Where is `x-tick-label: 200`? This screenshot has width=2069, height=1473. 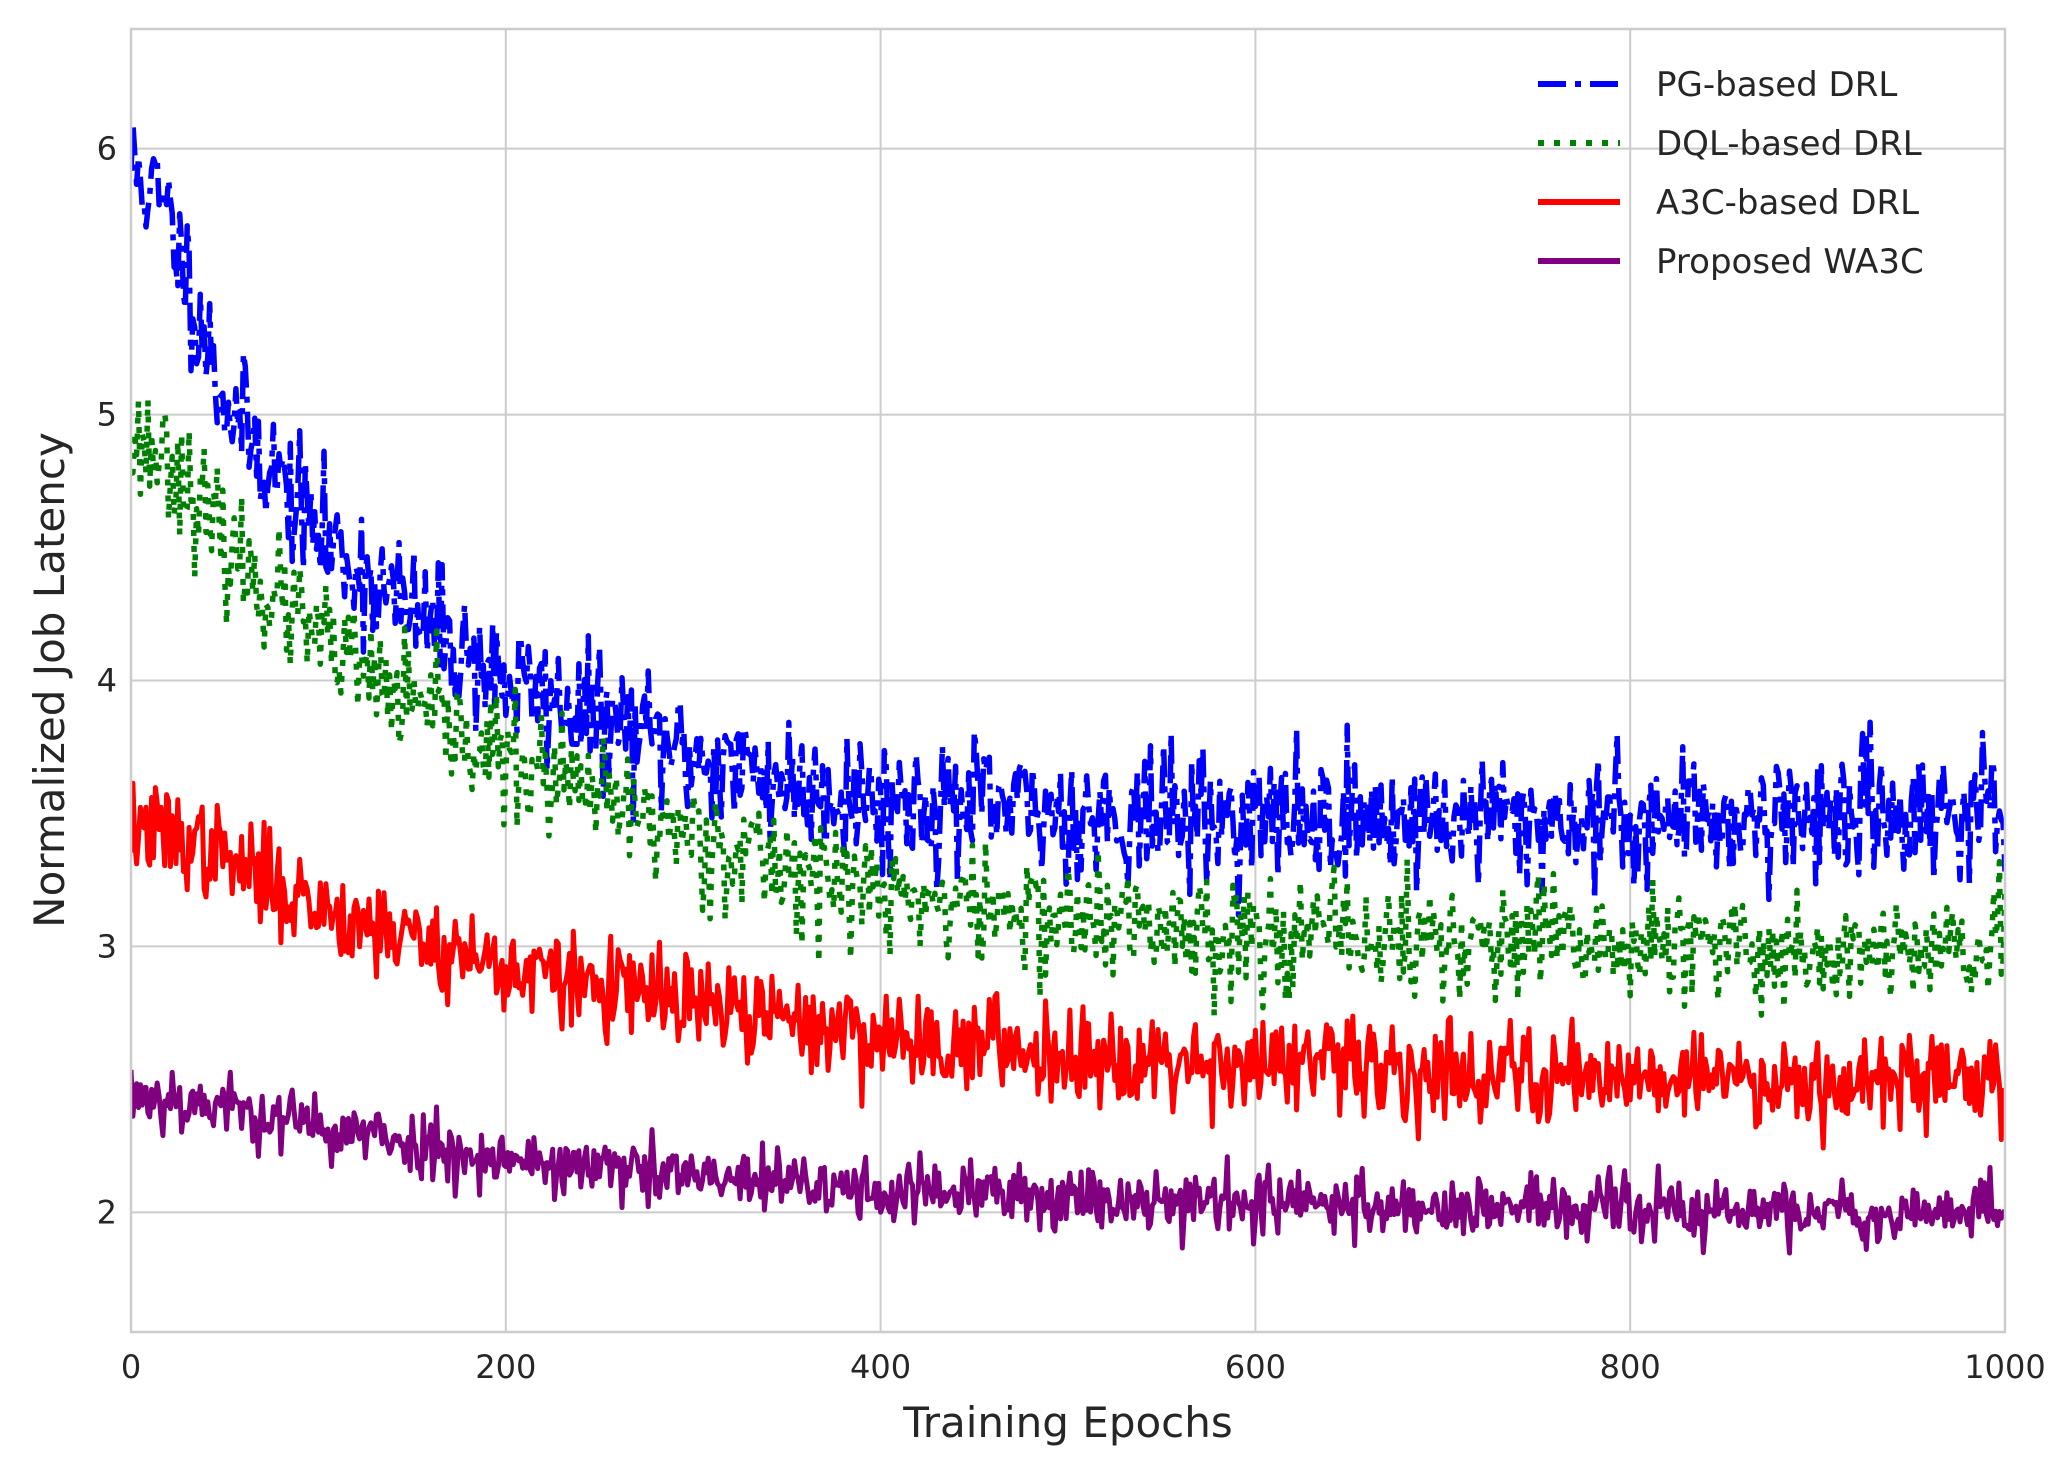
x-tick-label: 200 is located at coordinates (505, 1367).